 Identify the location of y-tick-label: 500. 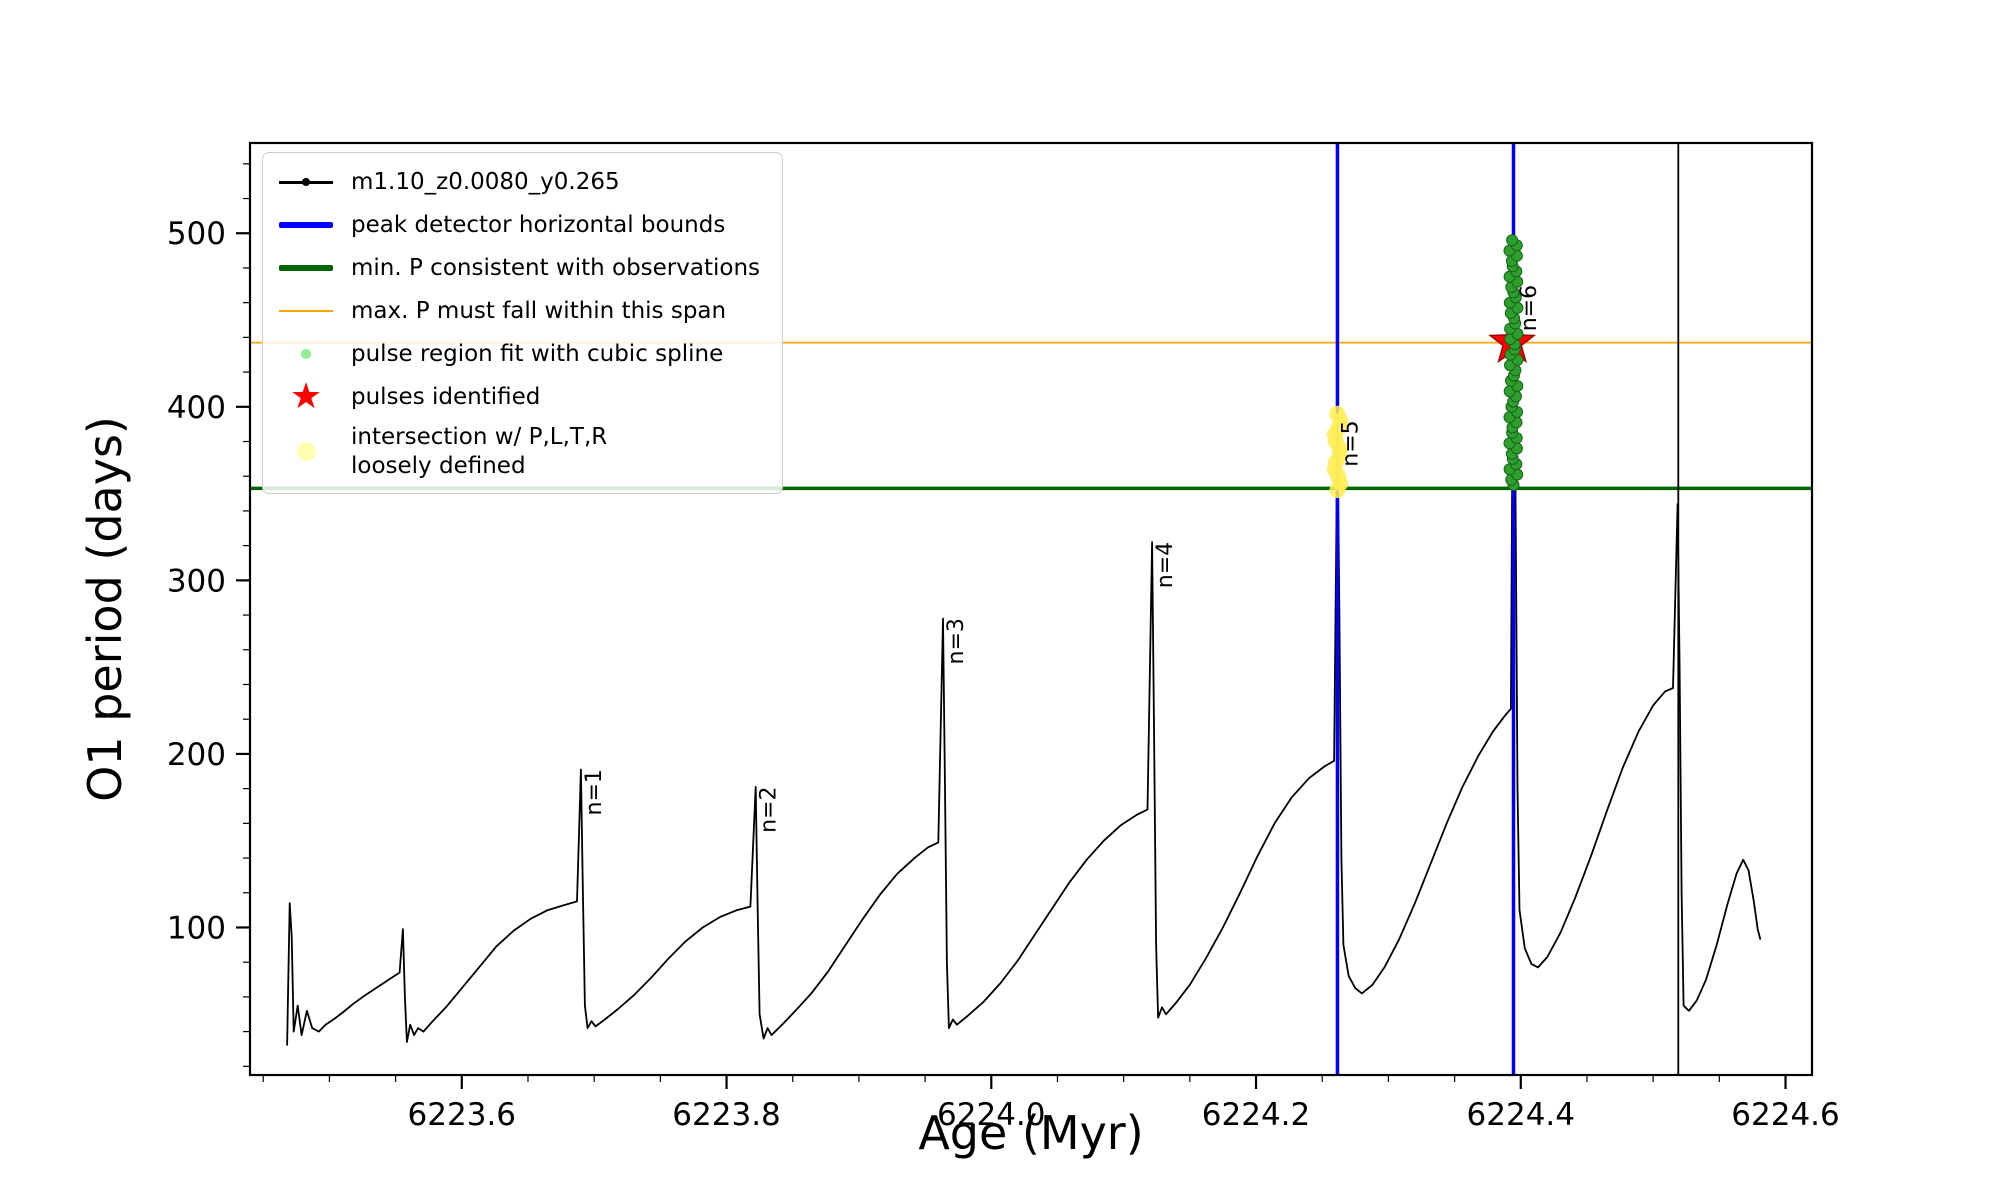
(196, 234).